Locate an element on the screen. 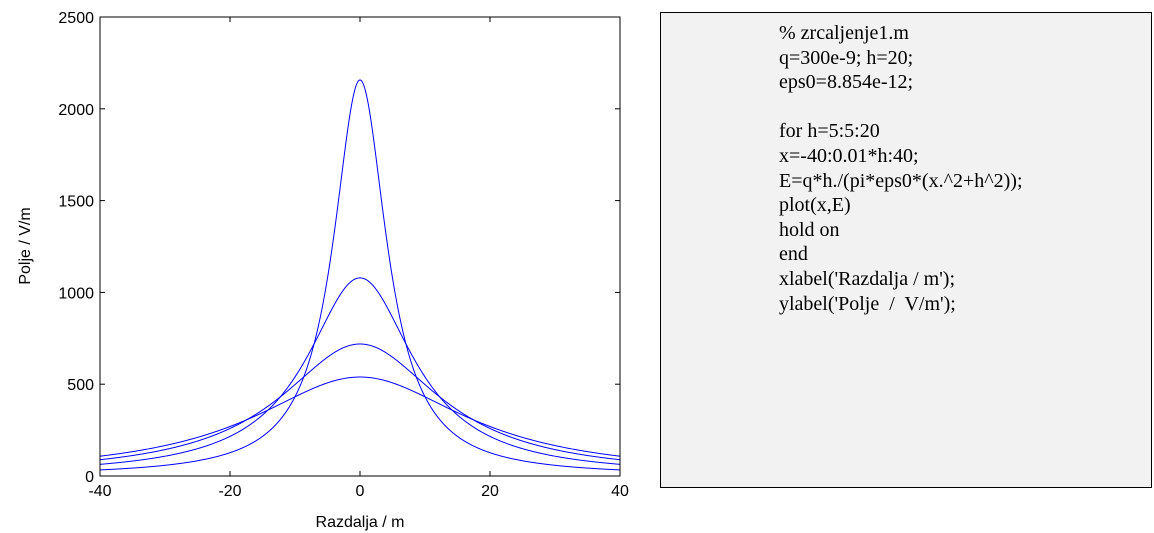 Image resolution: width=1154 pixels, height=533 pixels. y-axis-label: Polje / V/m is located at coordinates (25, 245).